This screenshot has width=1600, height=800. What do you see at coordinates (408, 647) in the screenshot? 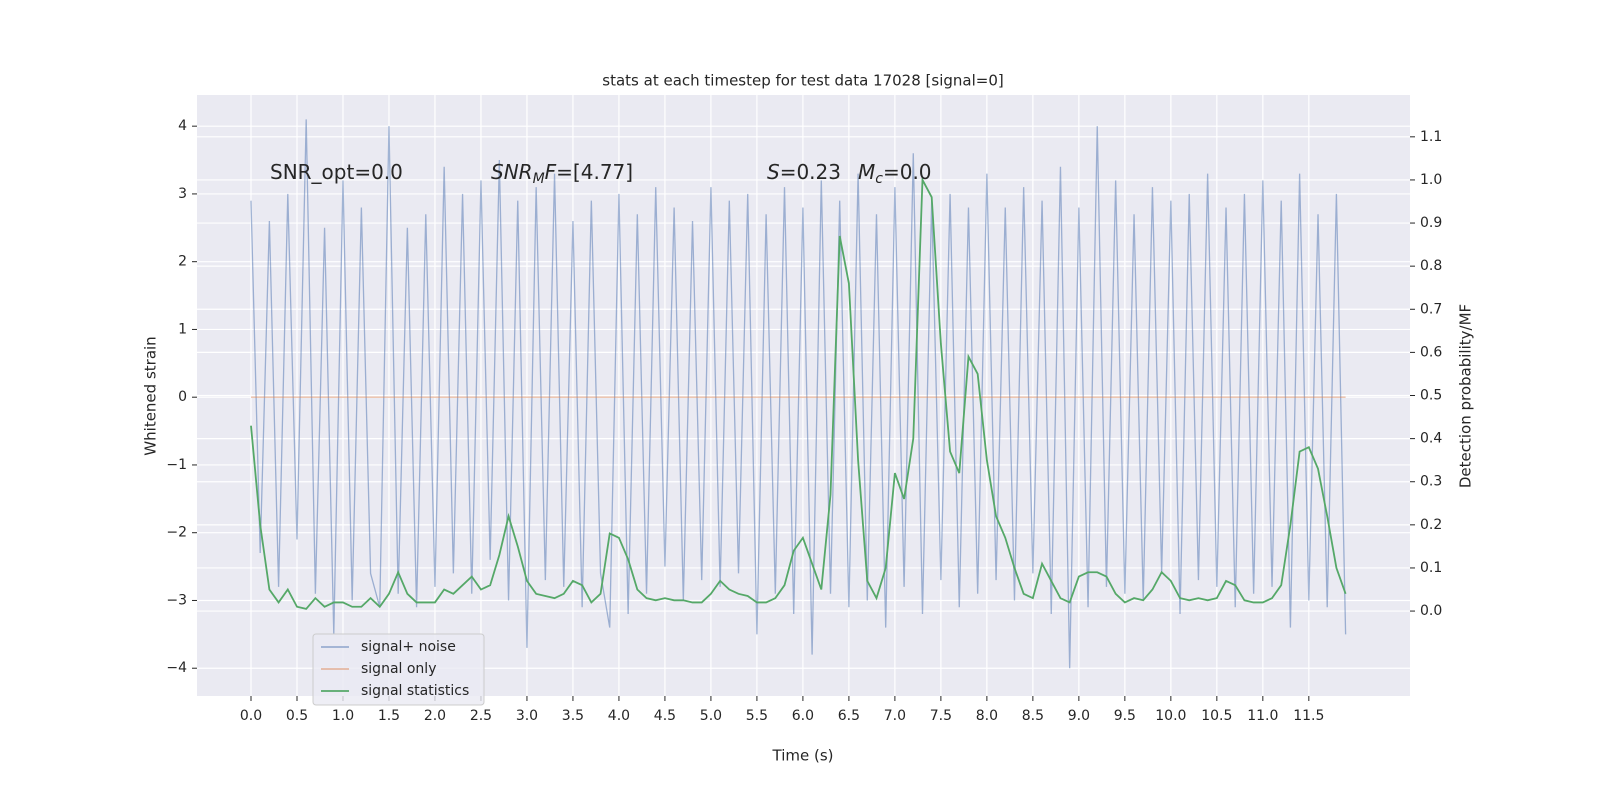
I see `legend-label: signal+ noise` at bounding box center [408, 647].